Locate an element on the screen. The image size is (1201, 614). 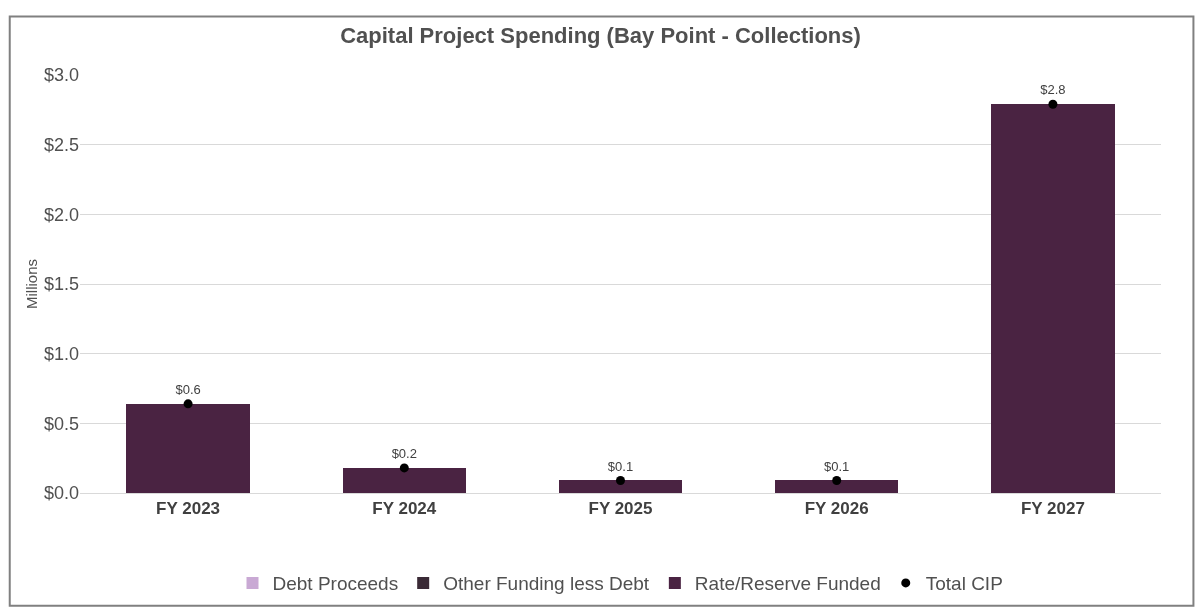
y-tick-label: $0.0 is located at coordinates (61, 493).